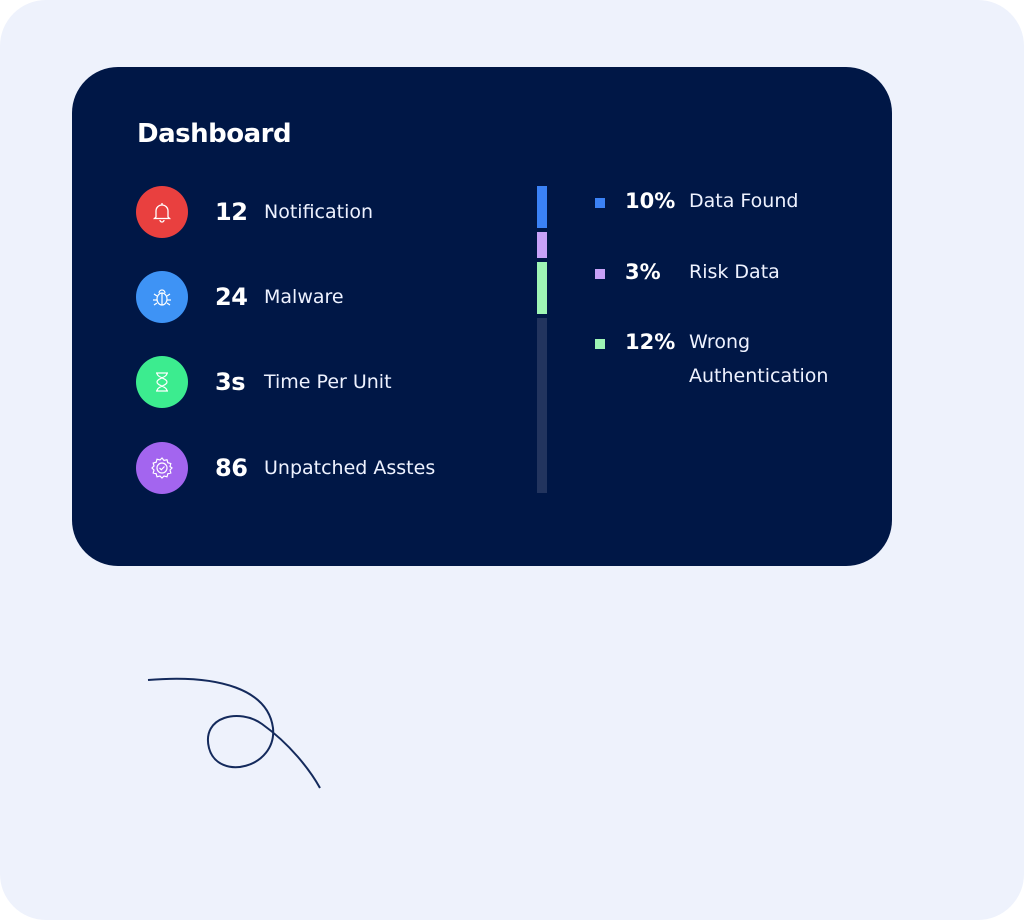 The height and width of the screenshot is (920, 1024). I want to click on stat-label: Time Per Unit, so click(328, 382).